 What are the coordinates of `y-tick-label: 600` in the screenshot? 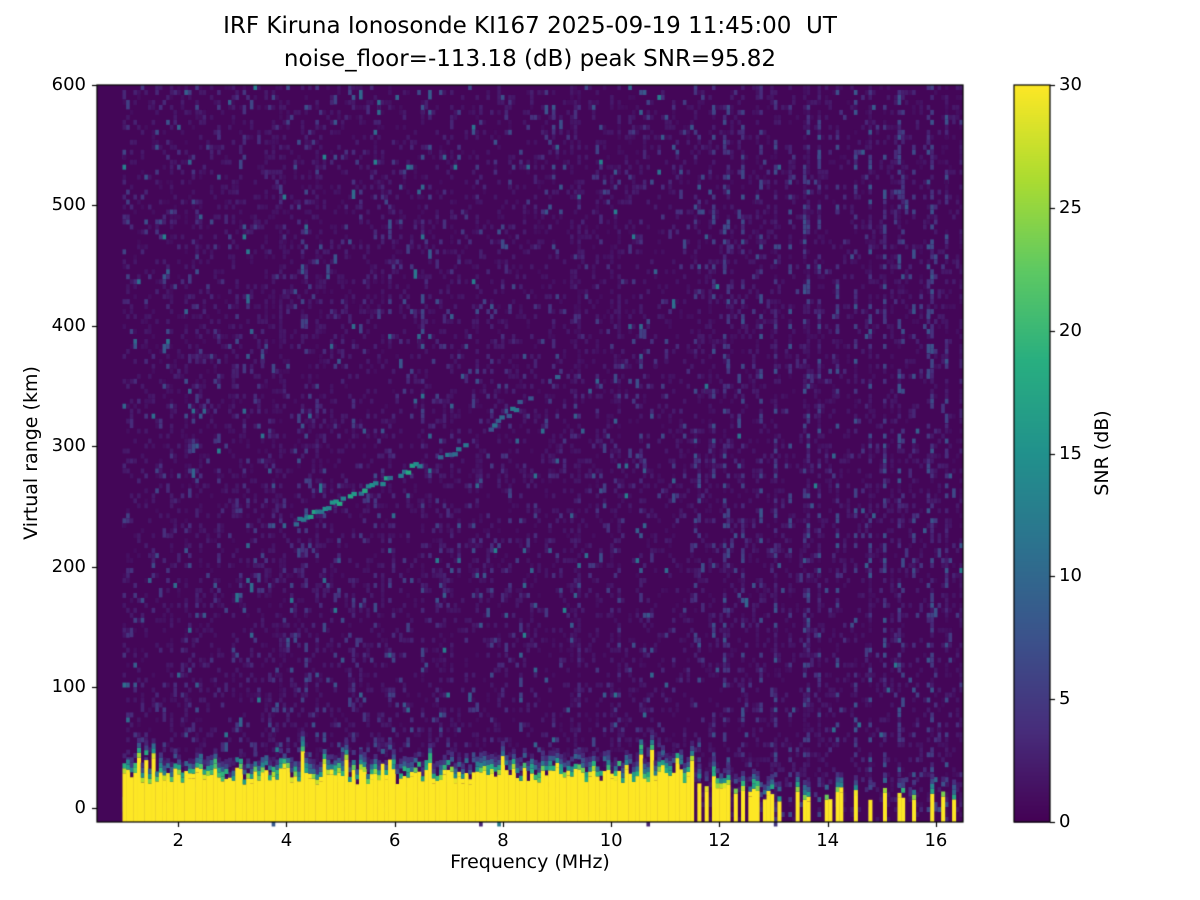 It's located at (68, 84).